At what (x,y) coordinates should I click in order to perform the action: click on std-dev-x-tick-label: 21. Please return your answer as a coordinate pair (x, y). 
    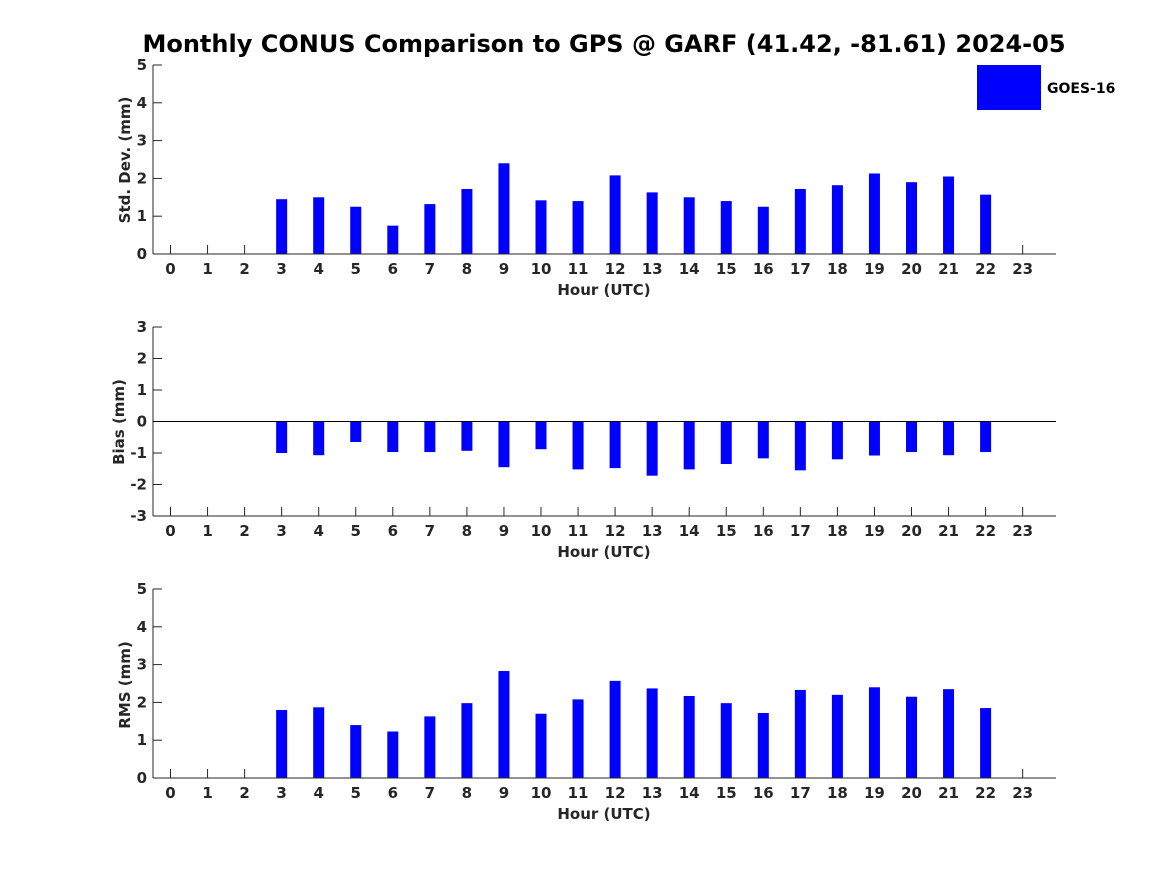
    Looking at the image, I should click on (948, 269).